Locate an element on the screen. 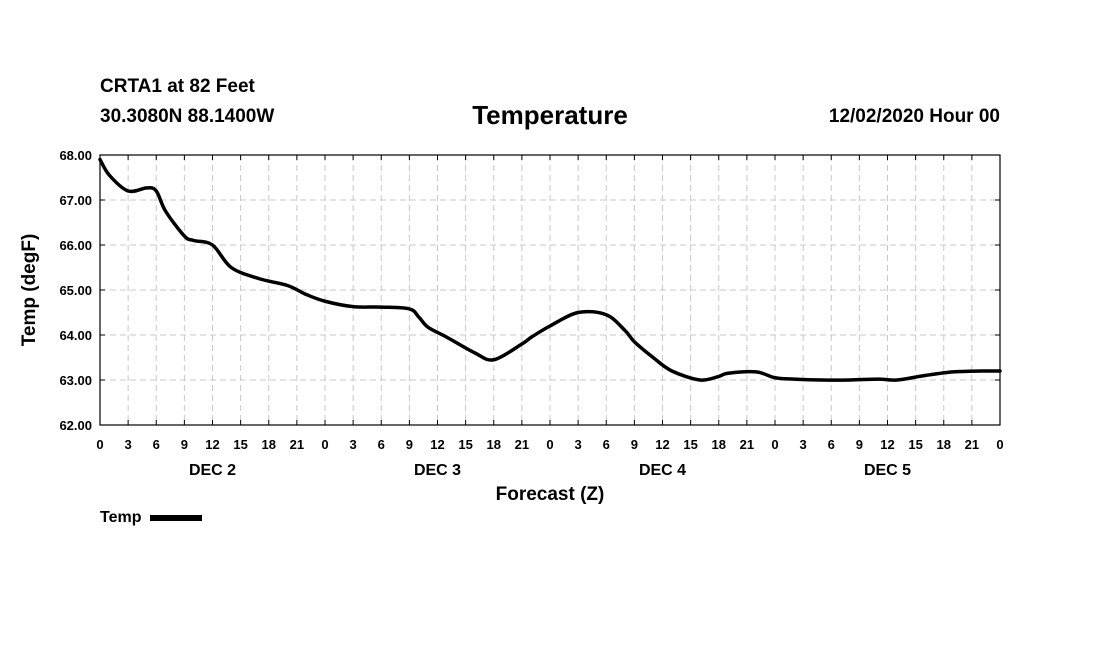  x-axis-title: Forecast (Z) is located at coordinates (550, 494).